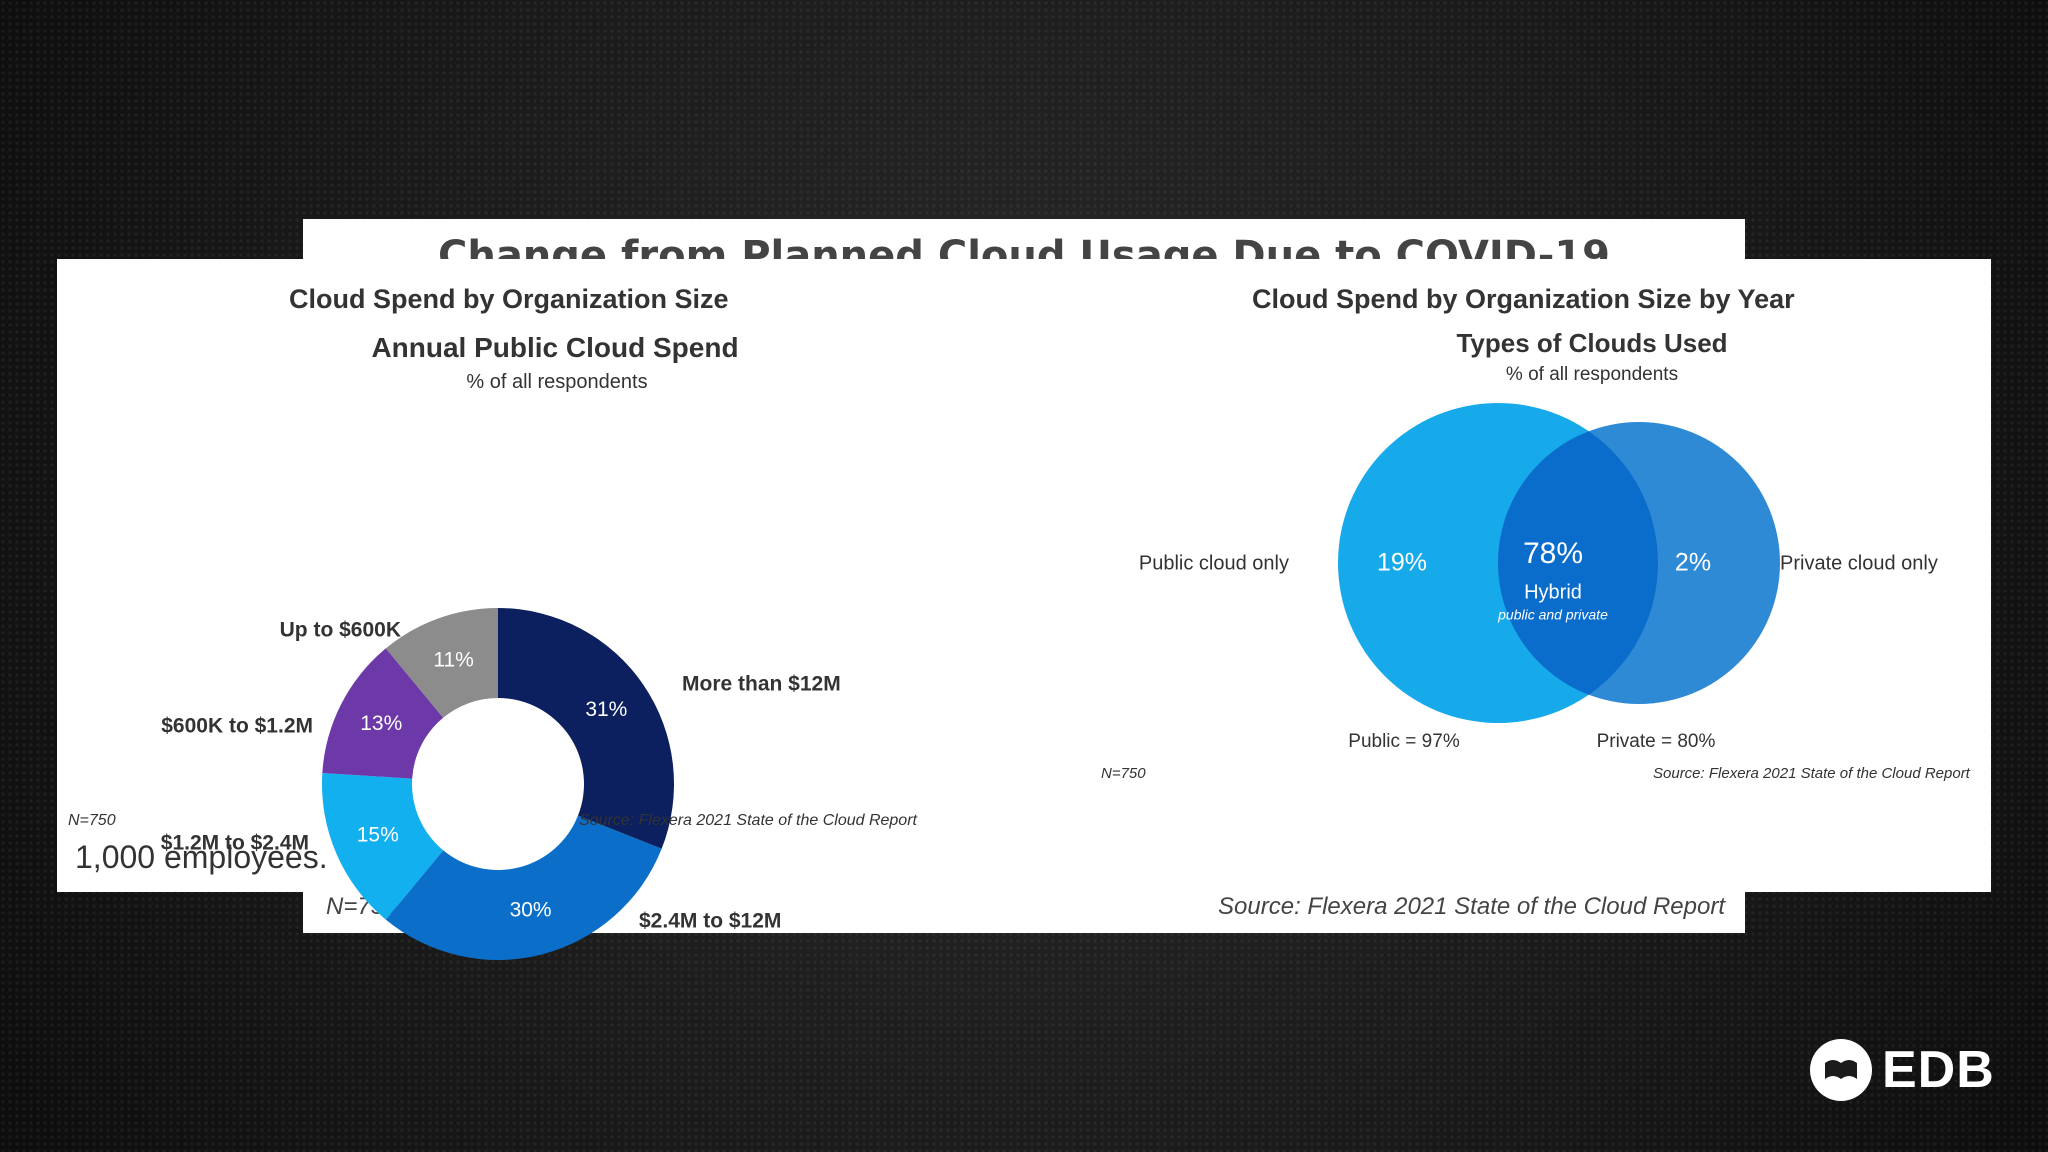  Describe the element at coordinates (557, 382) in the screenshot. I see `donut-chart-subtitle: % of all respondents` at that location.